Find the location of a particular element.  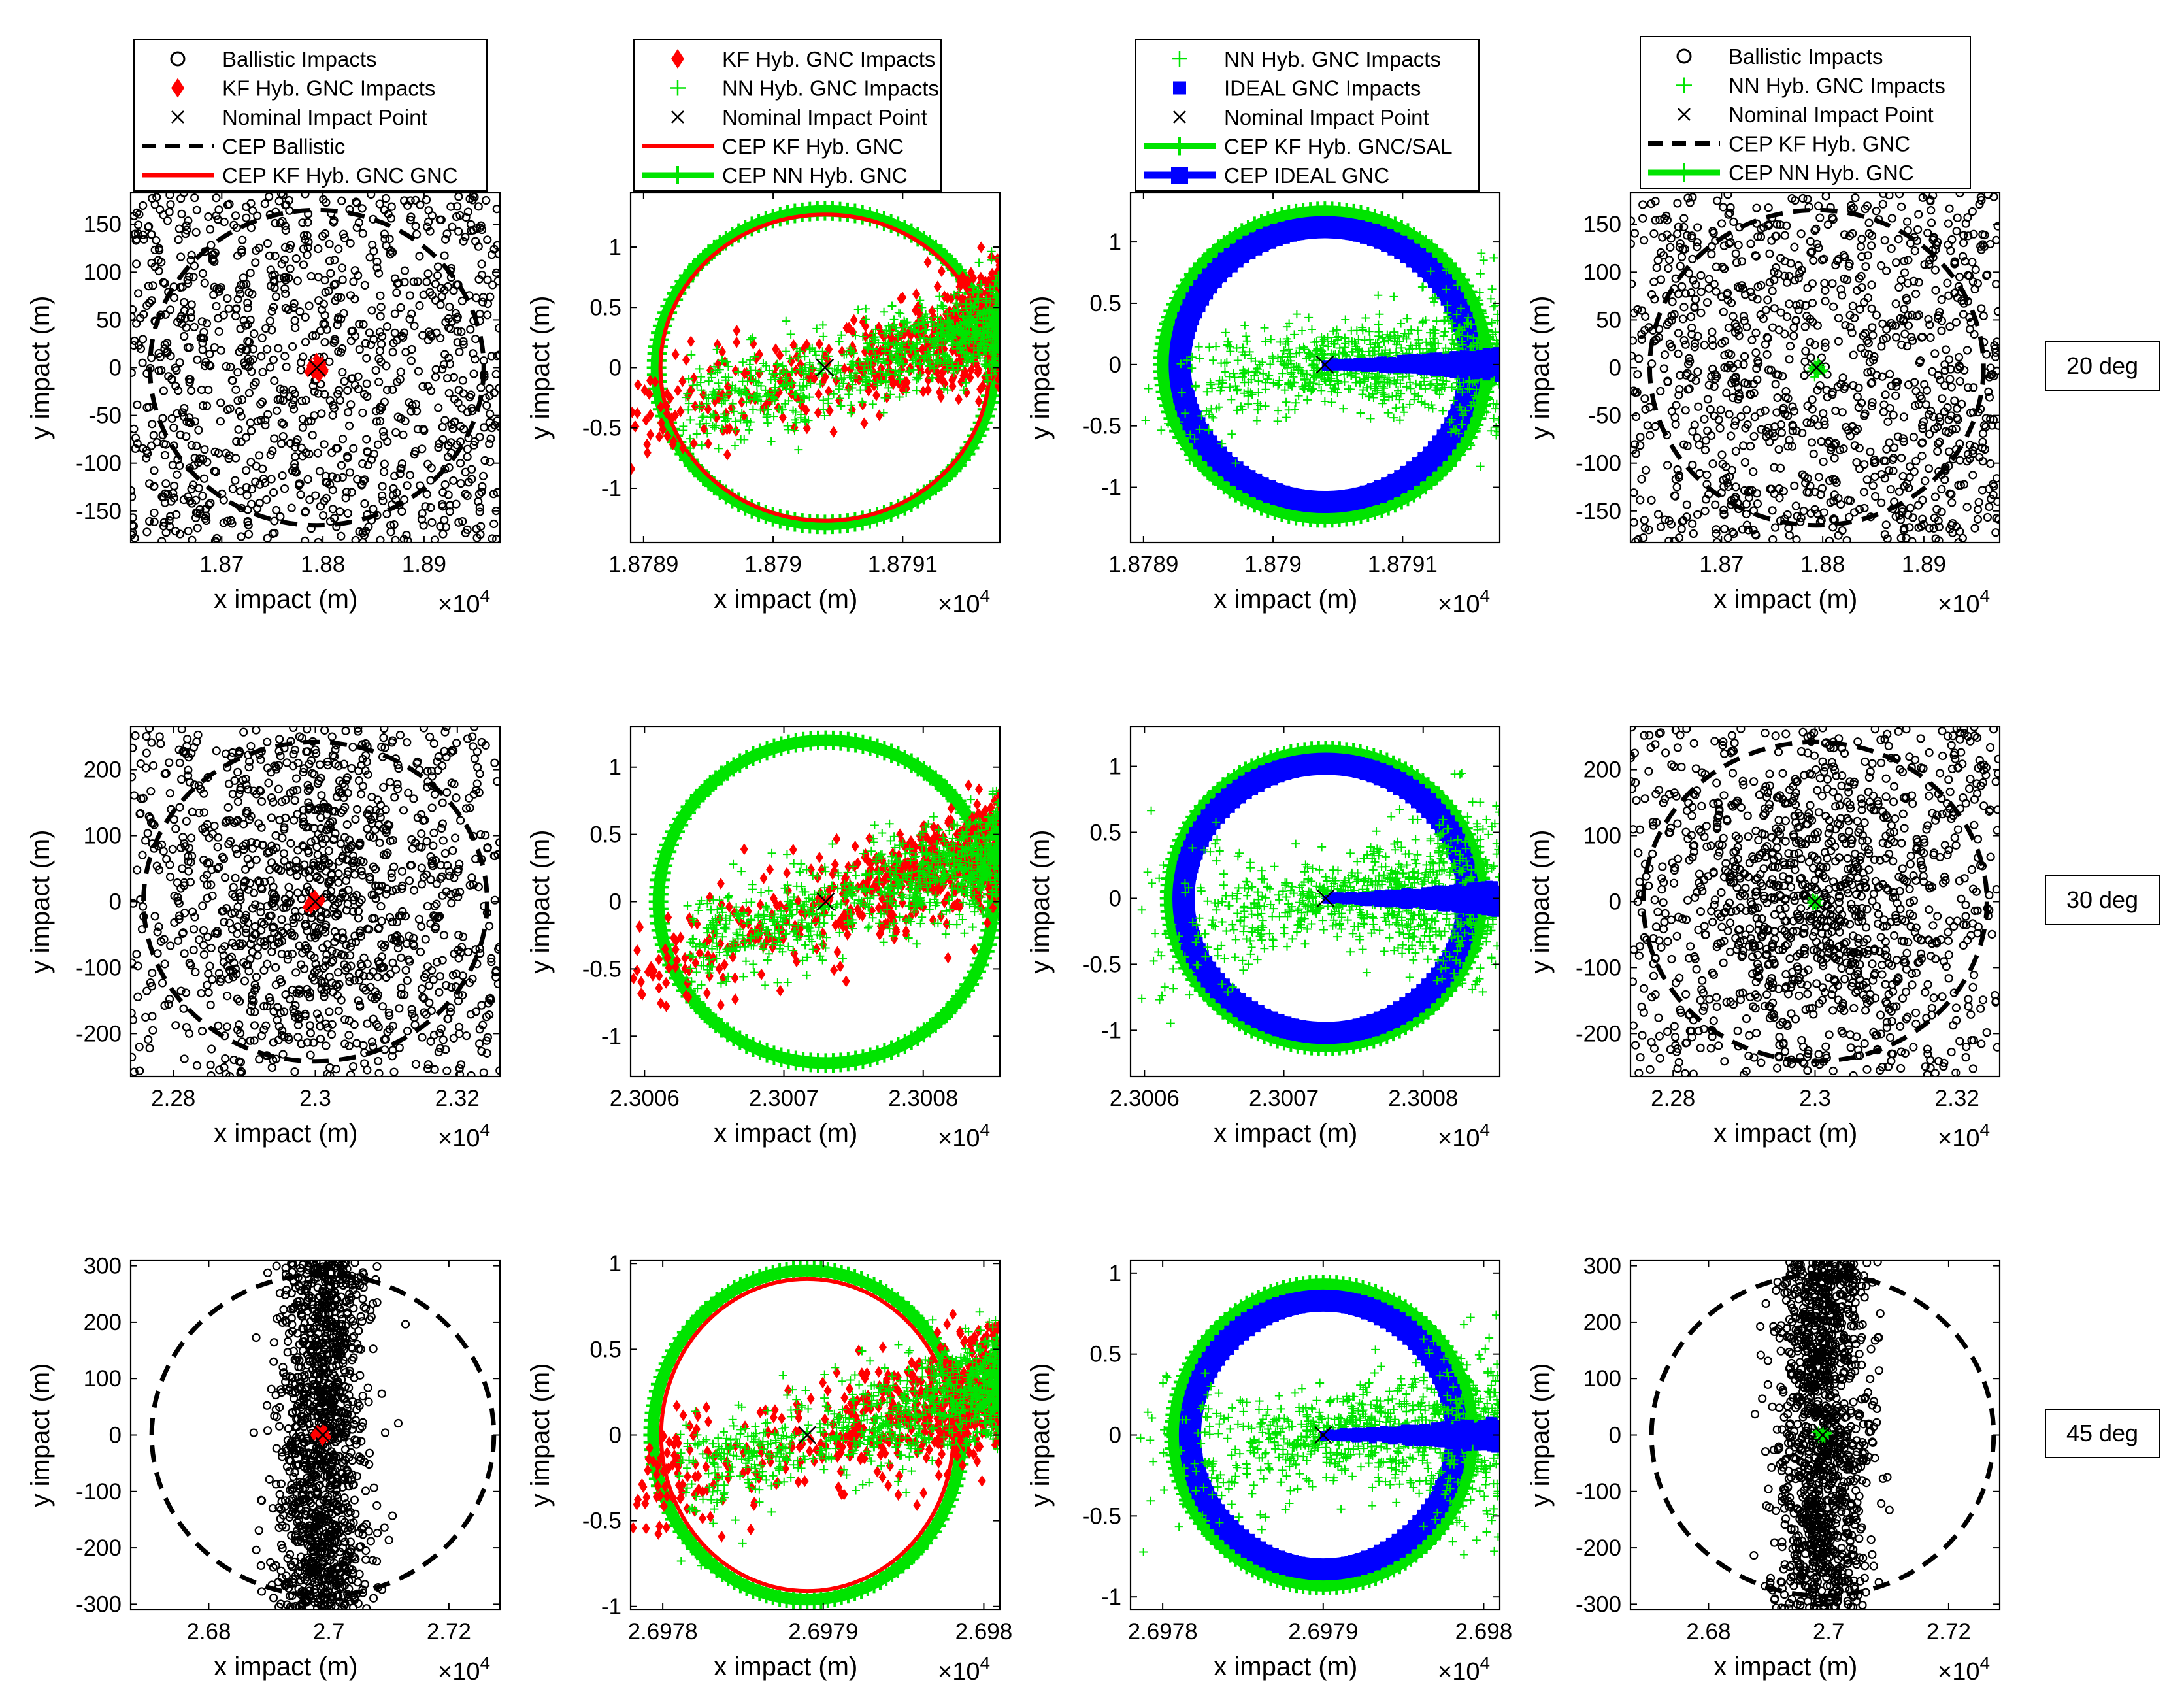

series-ideal-gnc-impacts is located at coordinates (1410, 365).